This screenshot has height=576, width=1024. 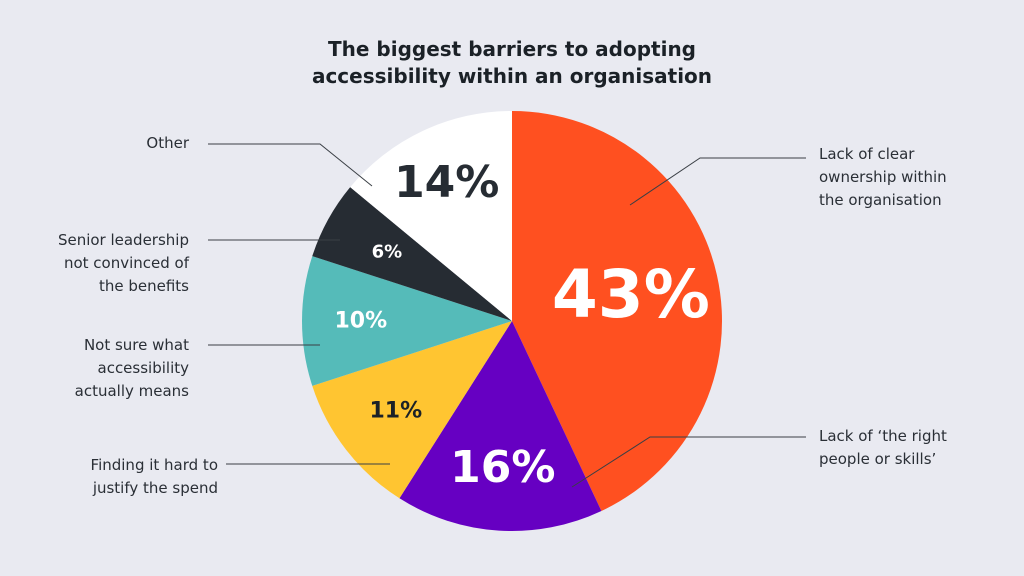 What do you see at coordinates (154, 476) in the screenshot?
I see `legend-label-spend: Finding it hard to justify the spend` at bounding box center [154, 476].